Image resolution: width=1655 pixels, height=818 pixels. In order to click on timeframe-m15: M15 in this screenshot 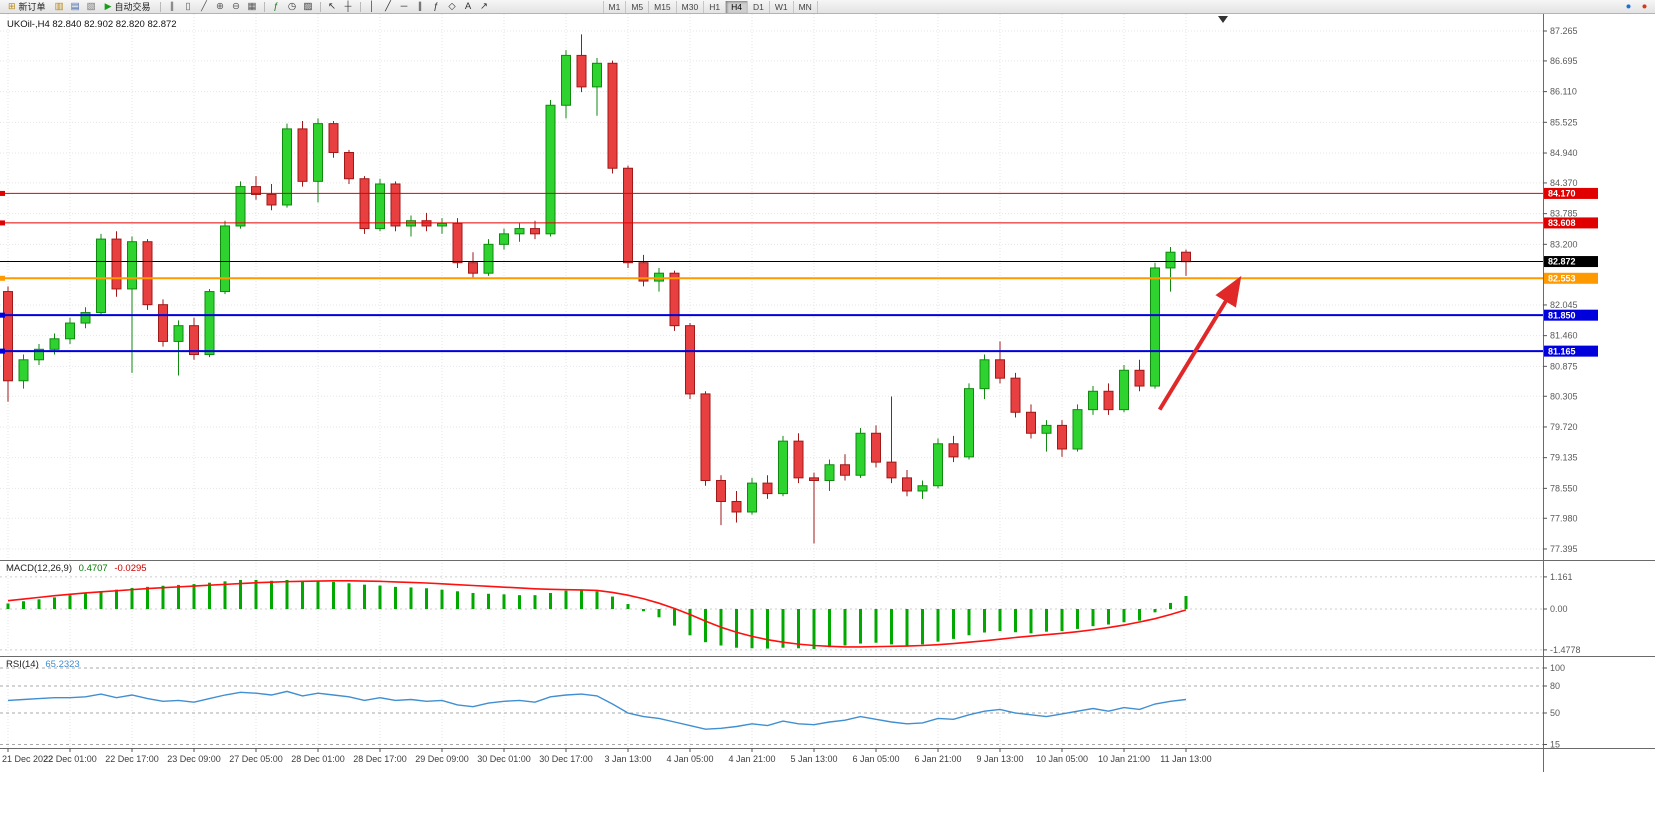, I will do `click(663, 6)`.